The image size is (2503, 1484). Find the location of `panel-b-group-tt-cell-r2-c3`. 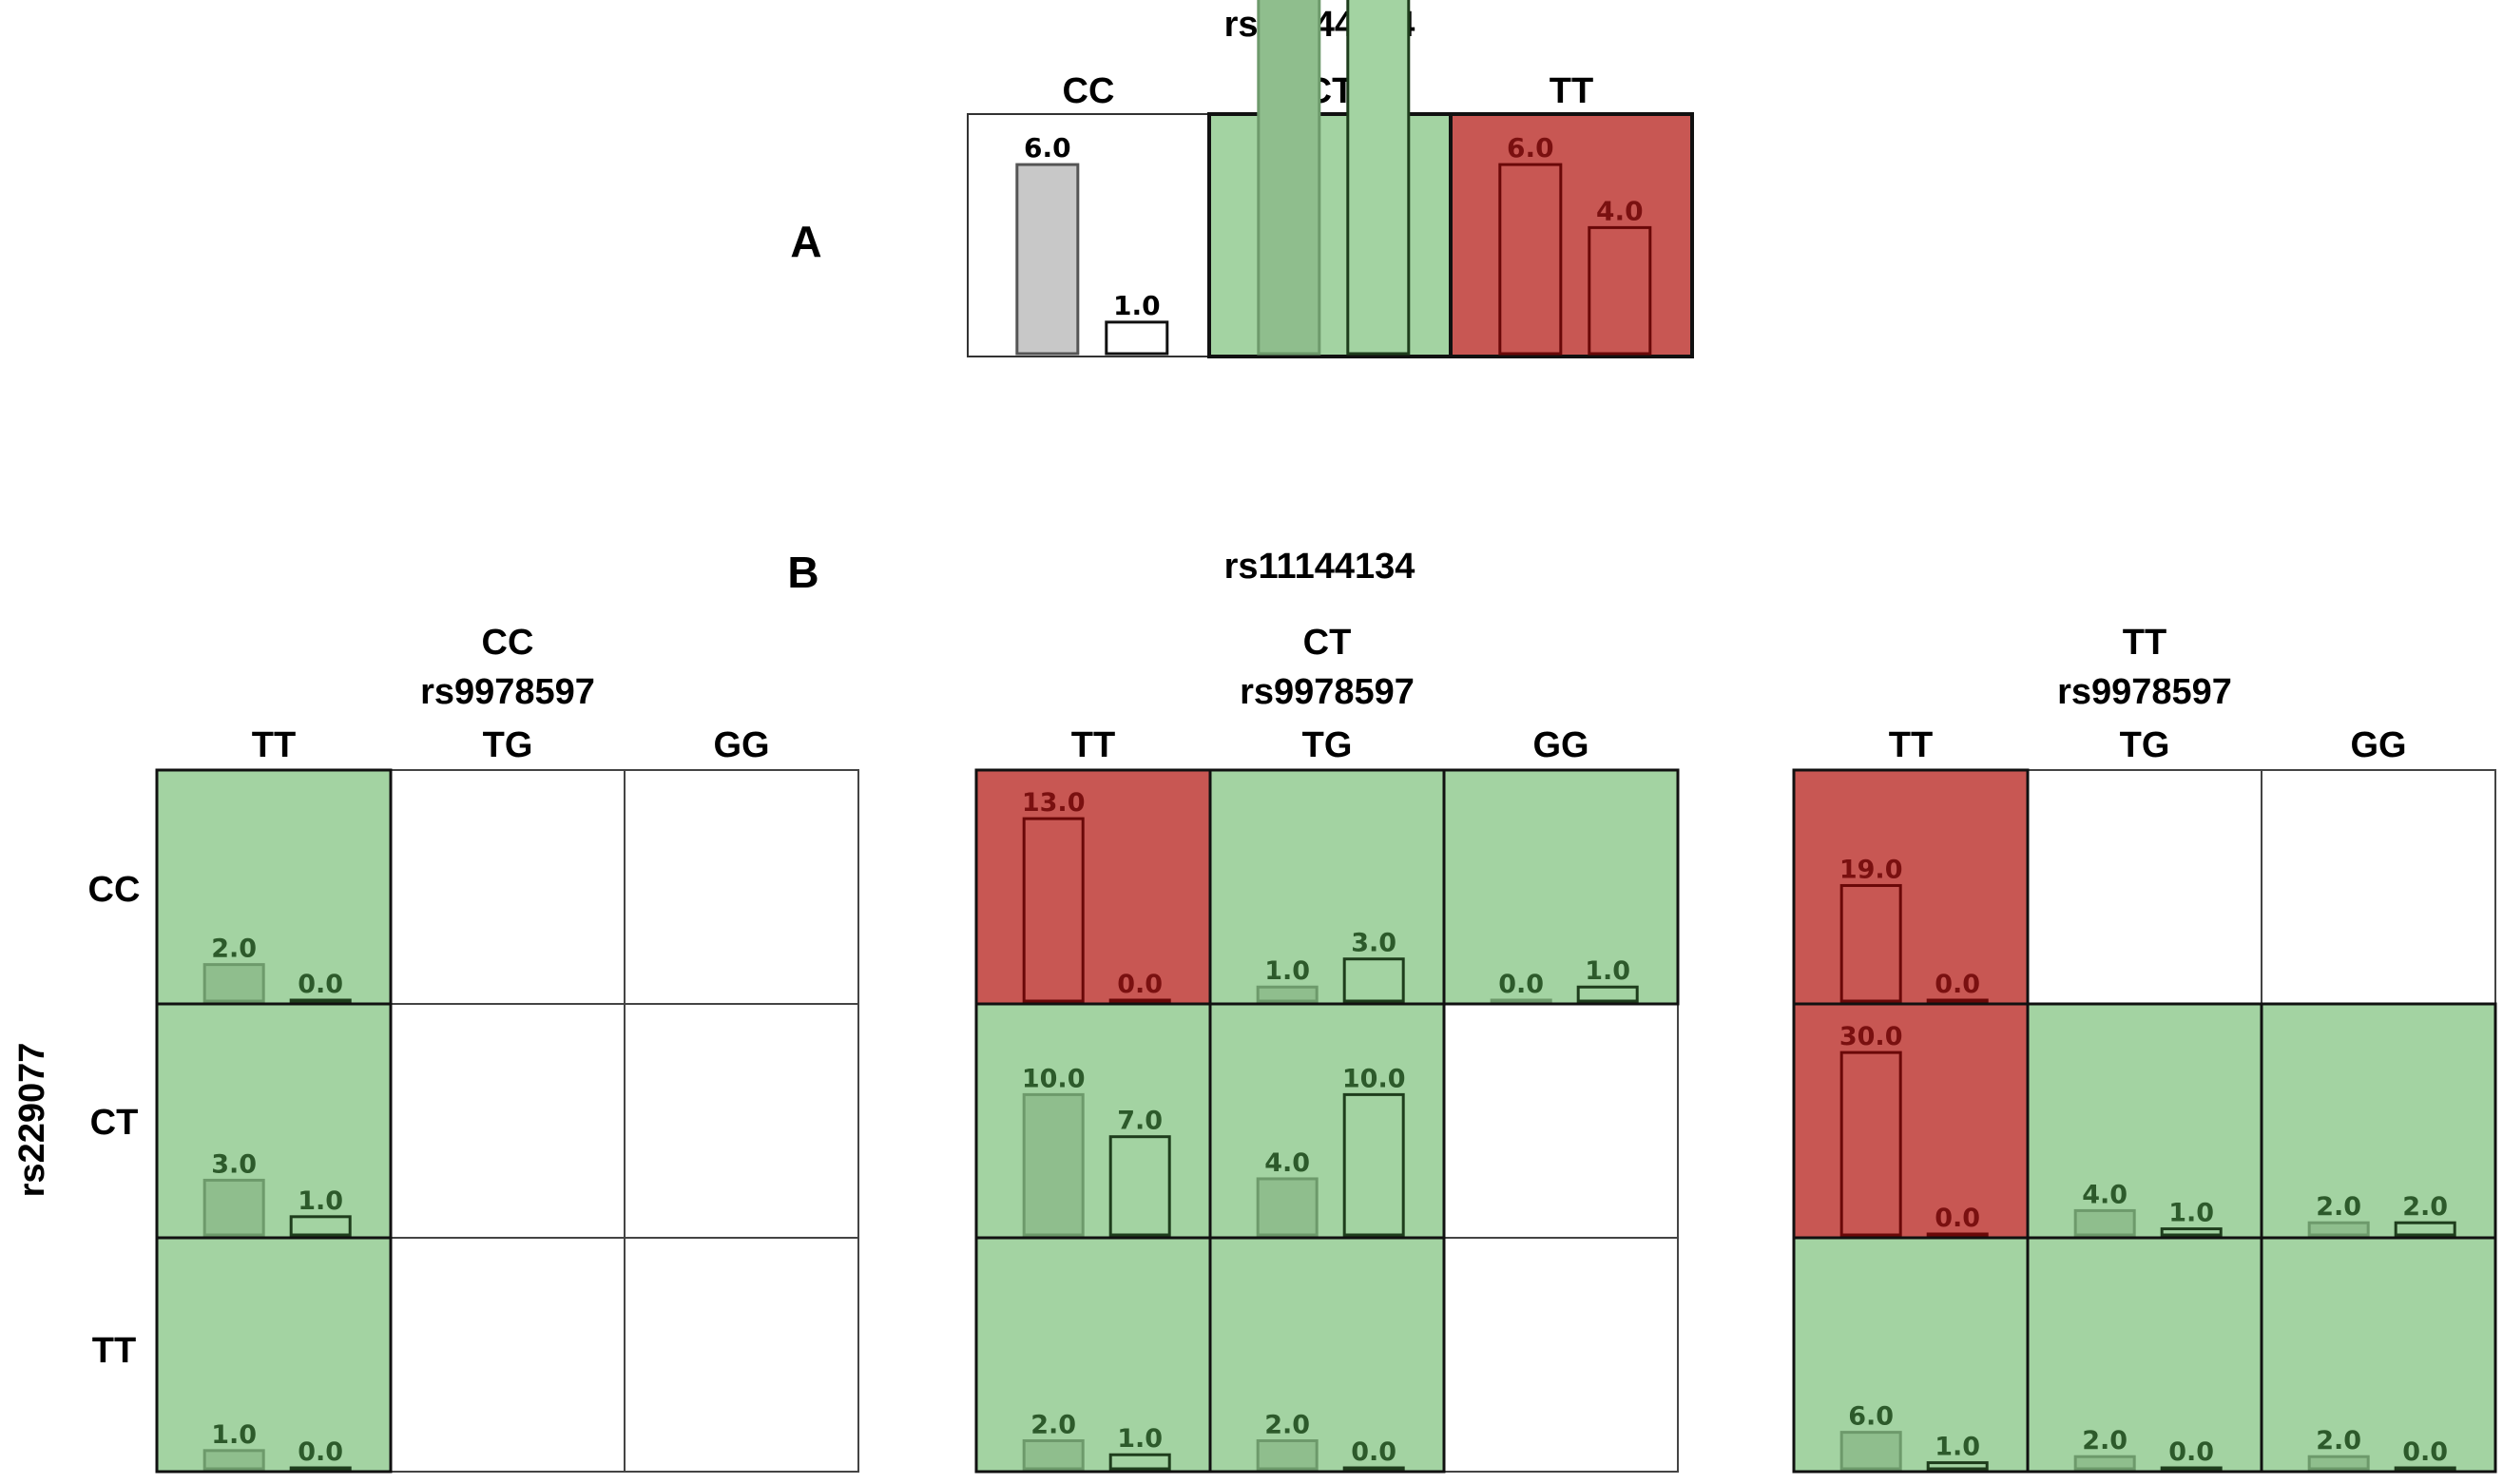

panel-b-group-tt-cell-r2-c3 is located at coordinates (2379, 1121).